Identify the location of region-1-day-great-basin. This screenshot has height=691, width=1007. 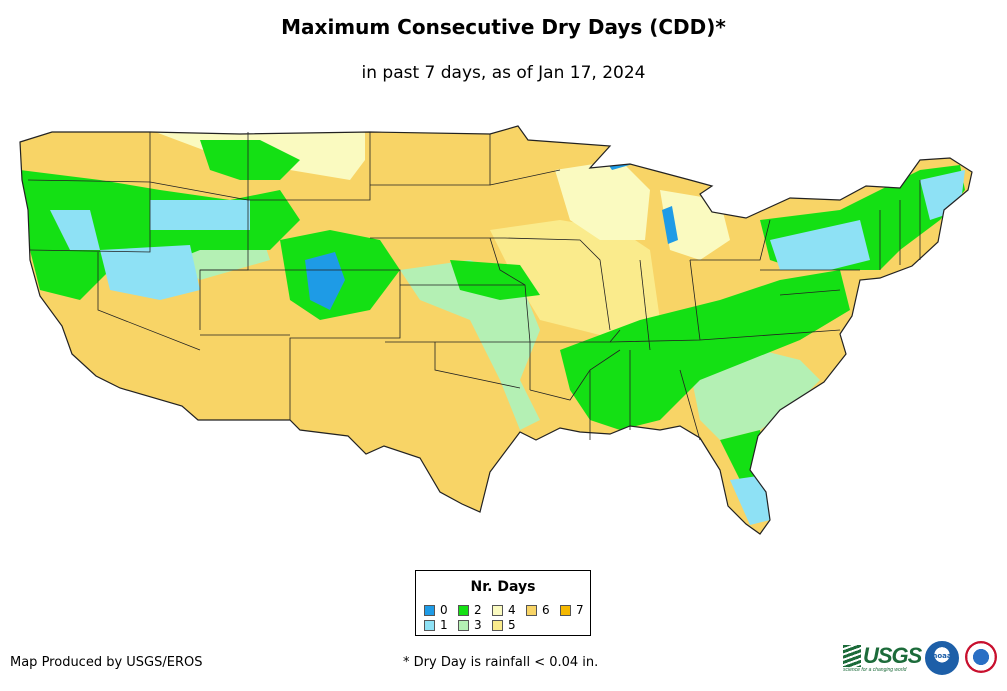
(150, 272).